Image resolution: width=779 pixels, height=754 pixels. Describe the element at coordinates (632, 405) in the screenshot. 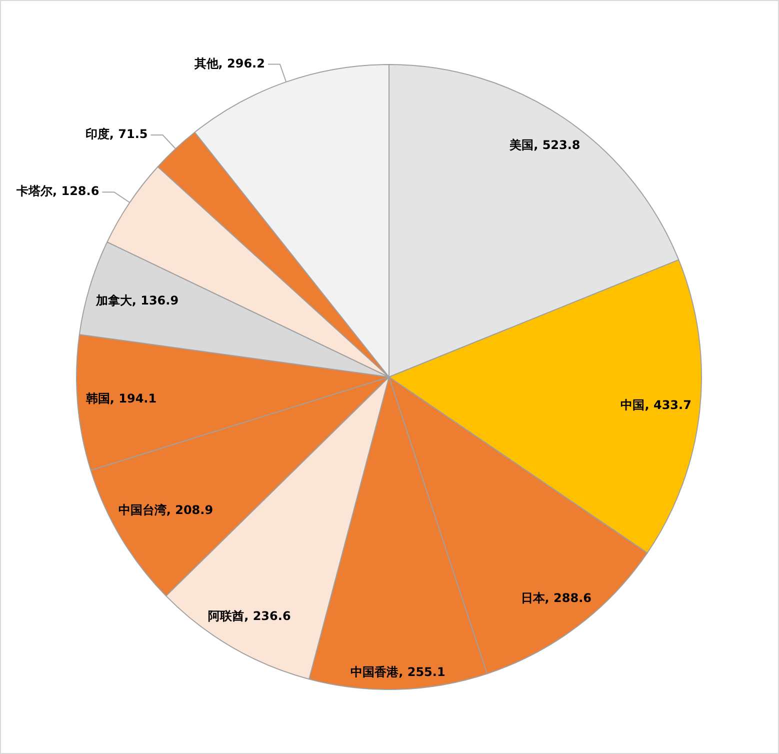

I see `slice-label: 中国` at that location.